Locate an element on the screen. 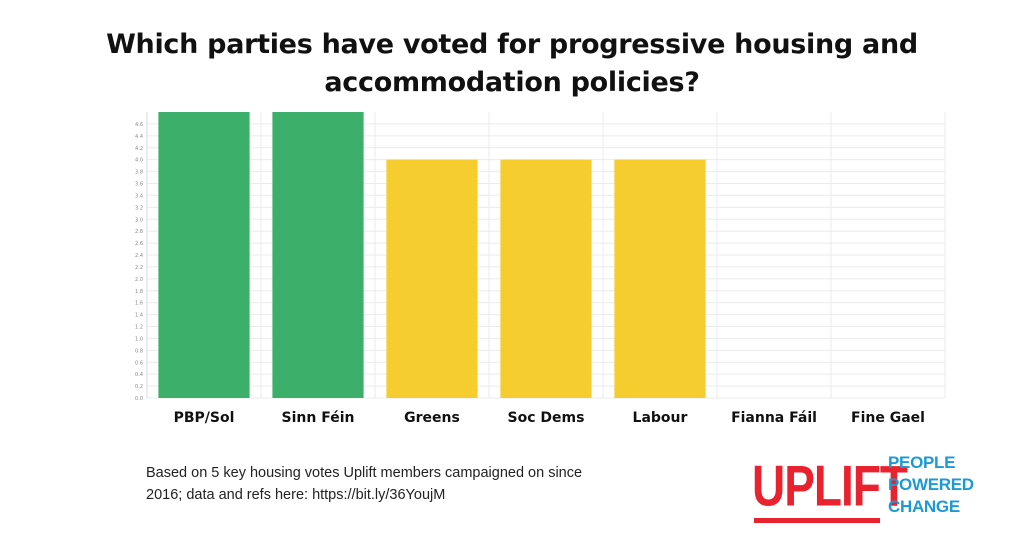  y-tick-label: 3.6 is located at coordinates (139, 185).